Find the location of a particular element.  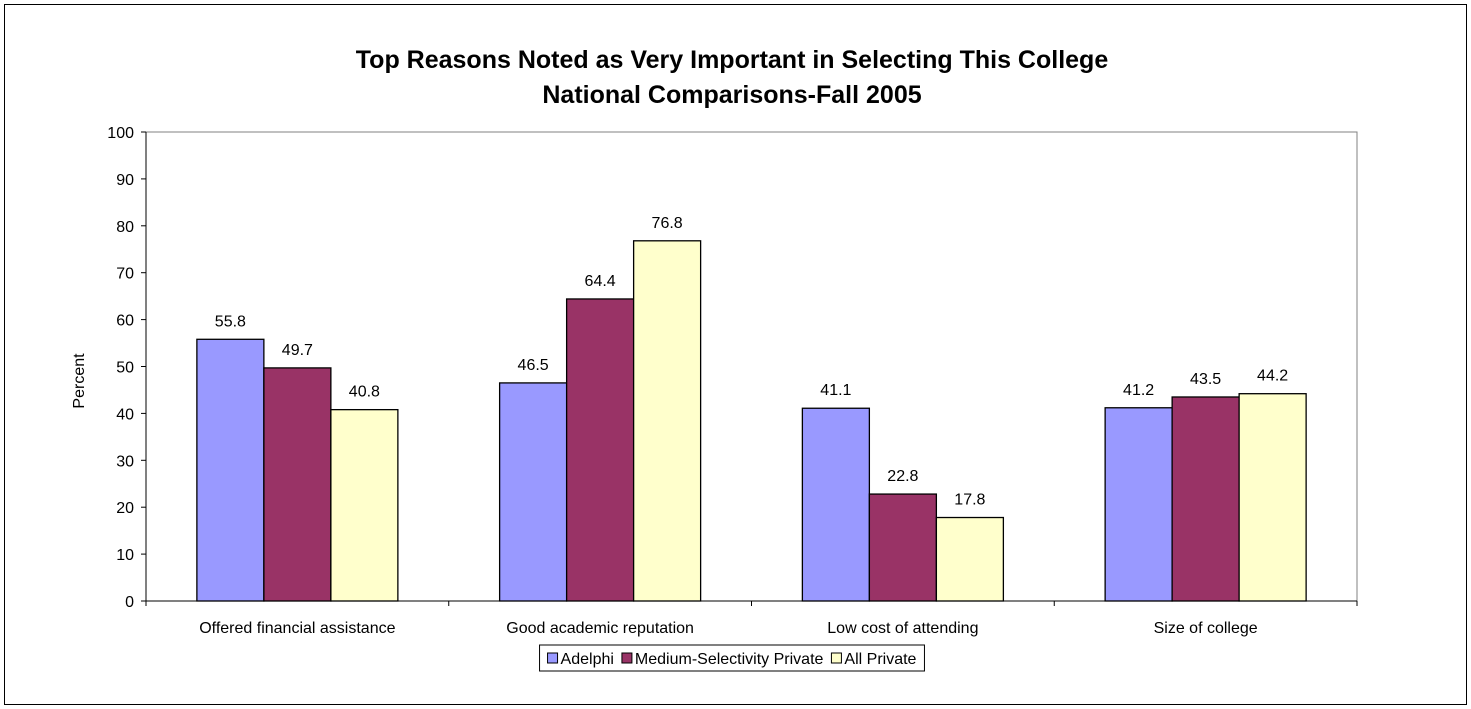

data-label: 41.2 is located at coordinates (1138, 390).